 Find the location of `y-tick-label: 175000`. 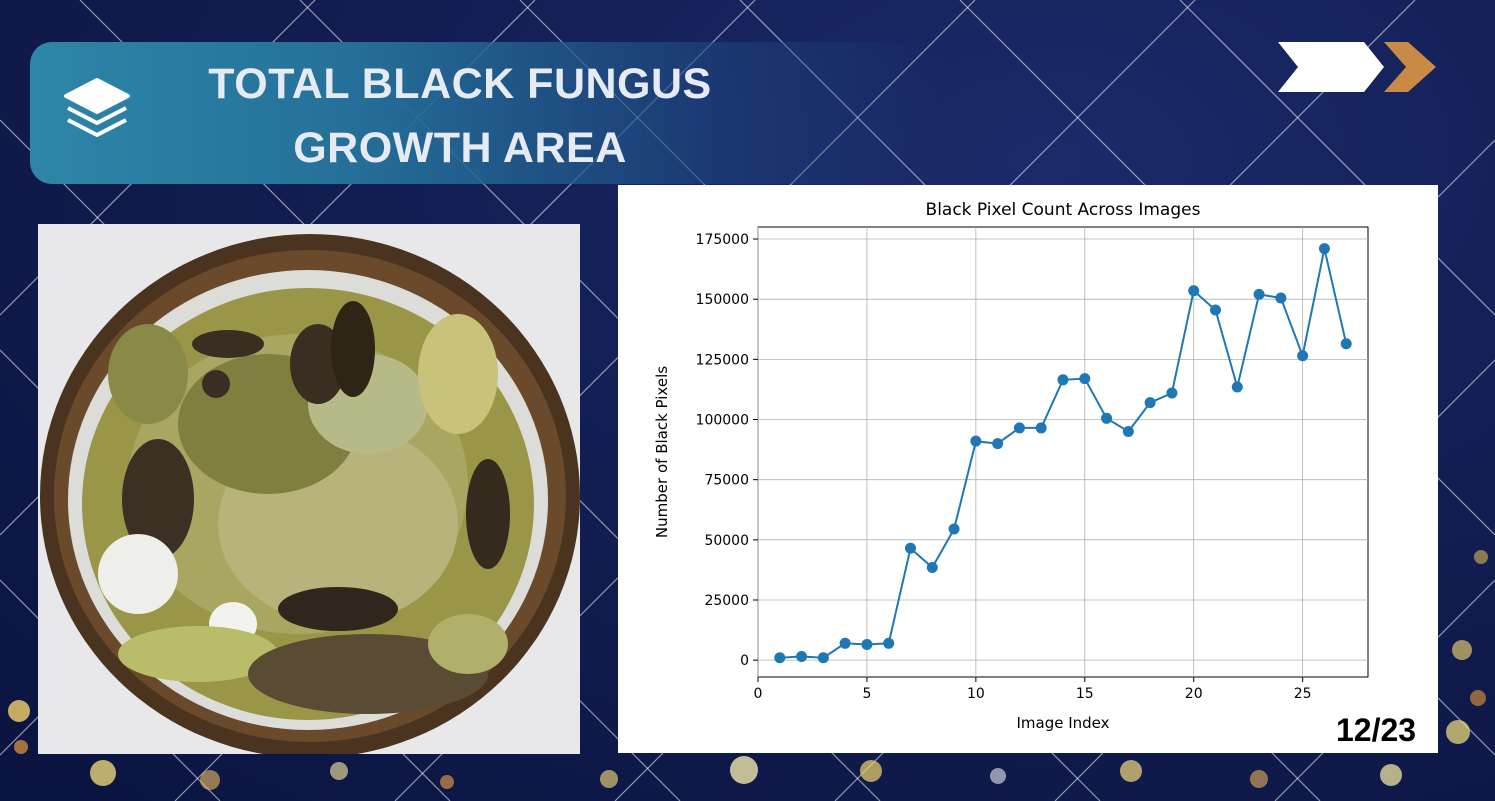

y-tick-label: 175000 is located at coordinates (722, 240).